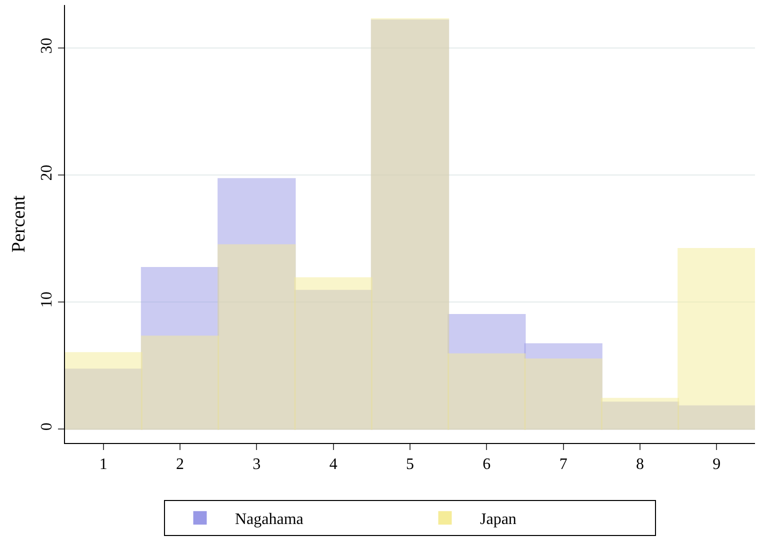 The height and width of the screenshot is (541, 761). I want to click on y-axis-title: Percent, so click(19, 223).